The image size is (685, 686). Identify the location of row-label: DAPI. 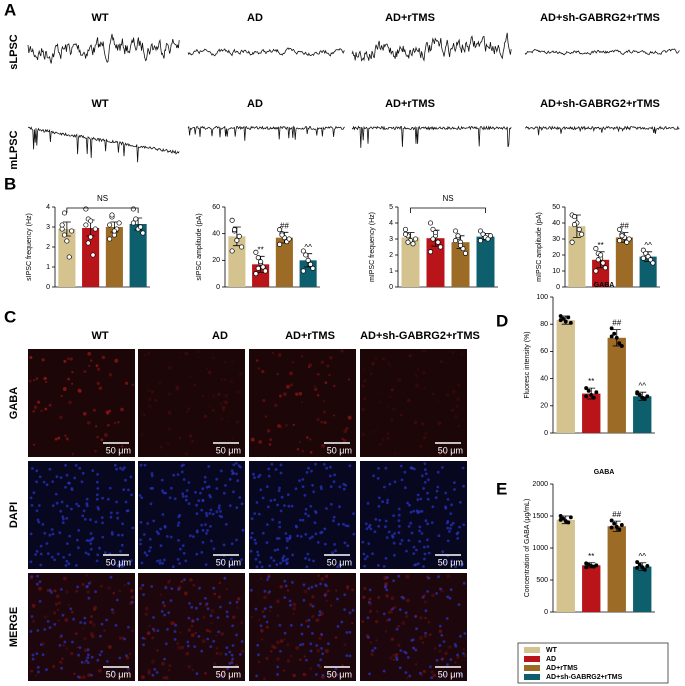
(14, 515).